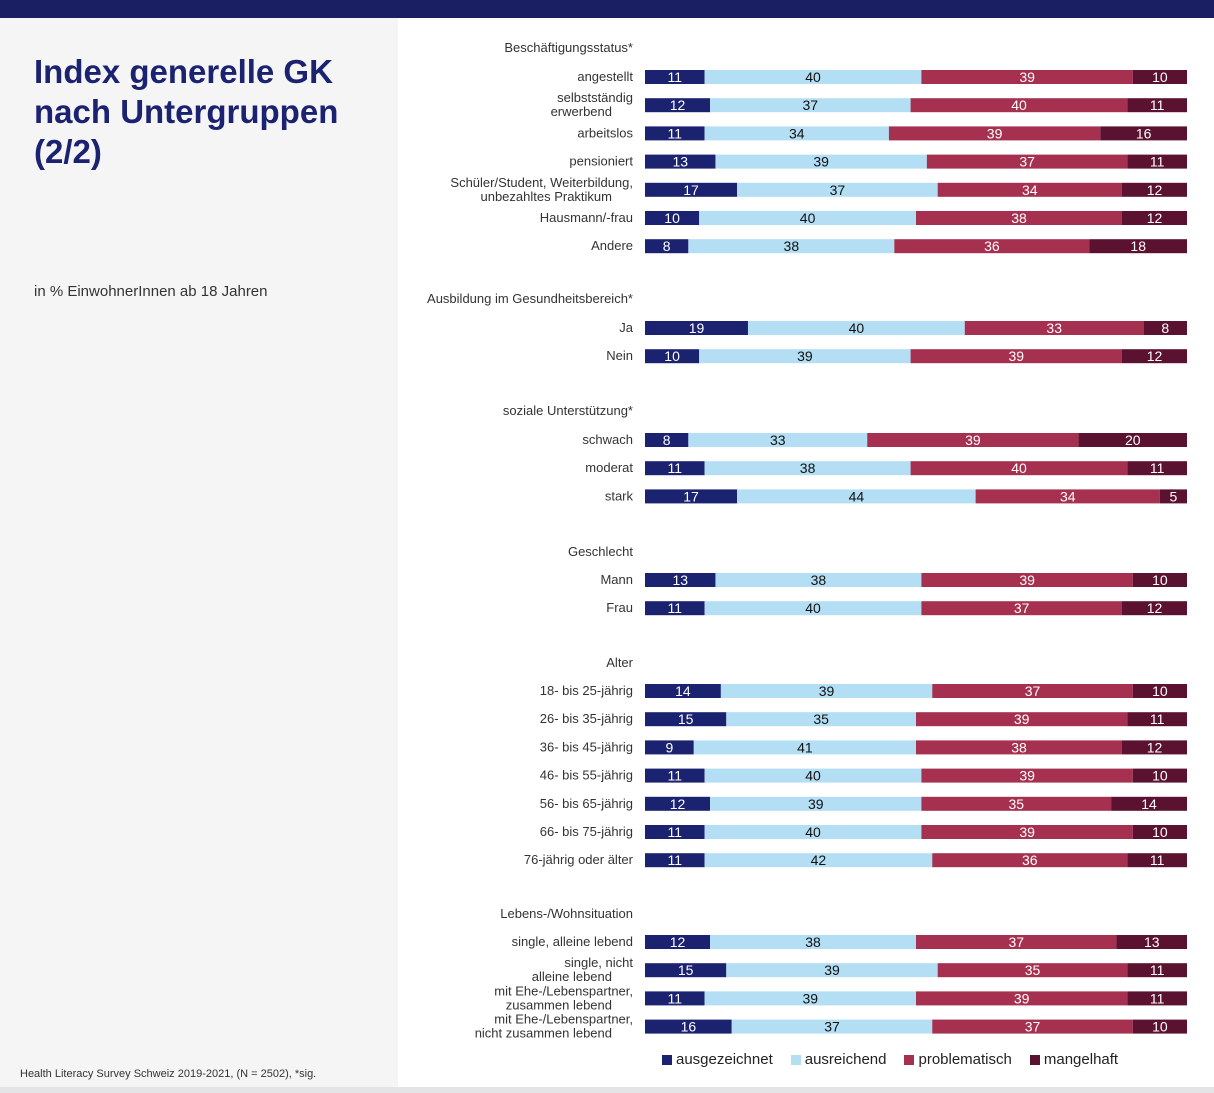  I want to click on data-label: 19, so click(697, 328).